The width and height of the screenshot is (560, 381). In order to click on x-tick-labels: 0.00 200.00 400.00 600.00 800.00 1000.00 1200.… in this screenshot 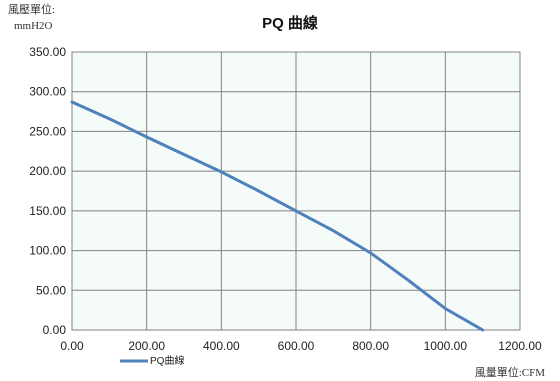, I will do `click(301, 346)`.